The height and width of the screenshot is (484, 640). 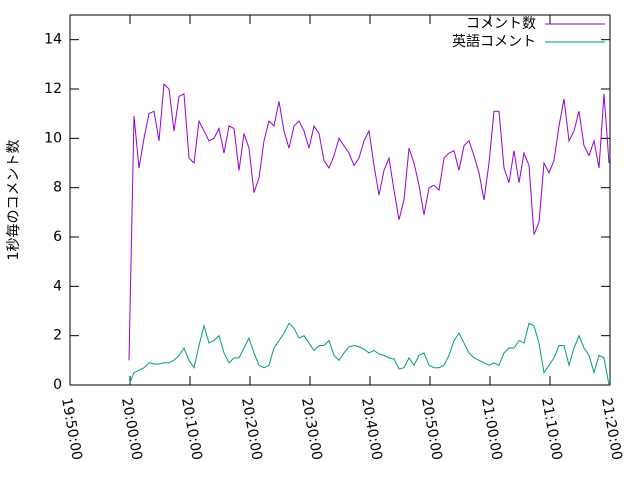 I want to click on y-tick-label: 0, so click(x=57, y=385).